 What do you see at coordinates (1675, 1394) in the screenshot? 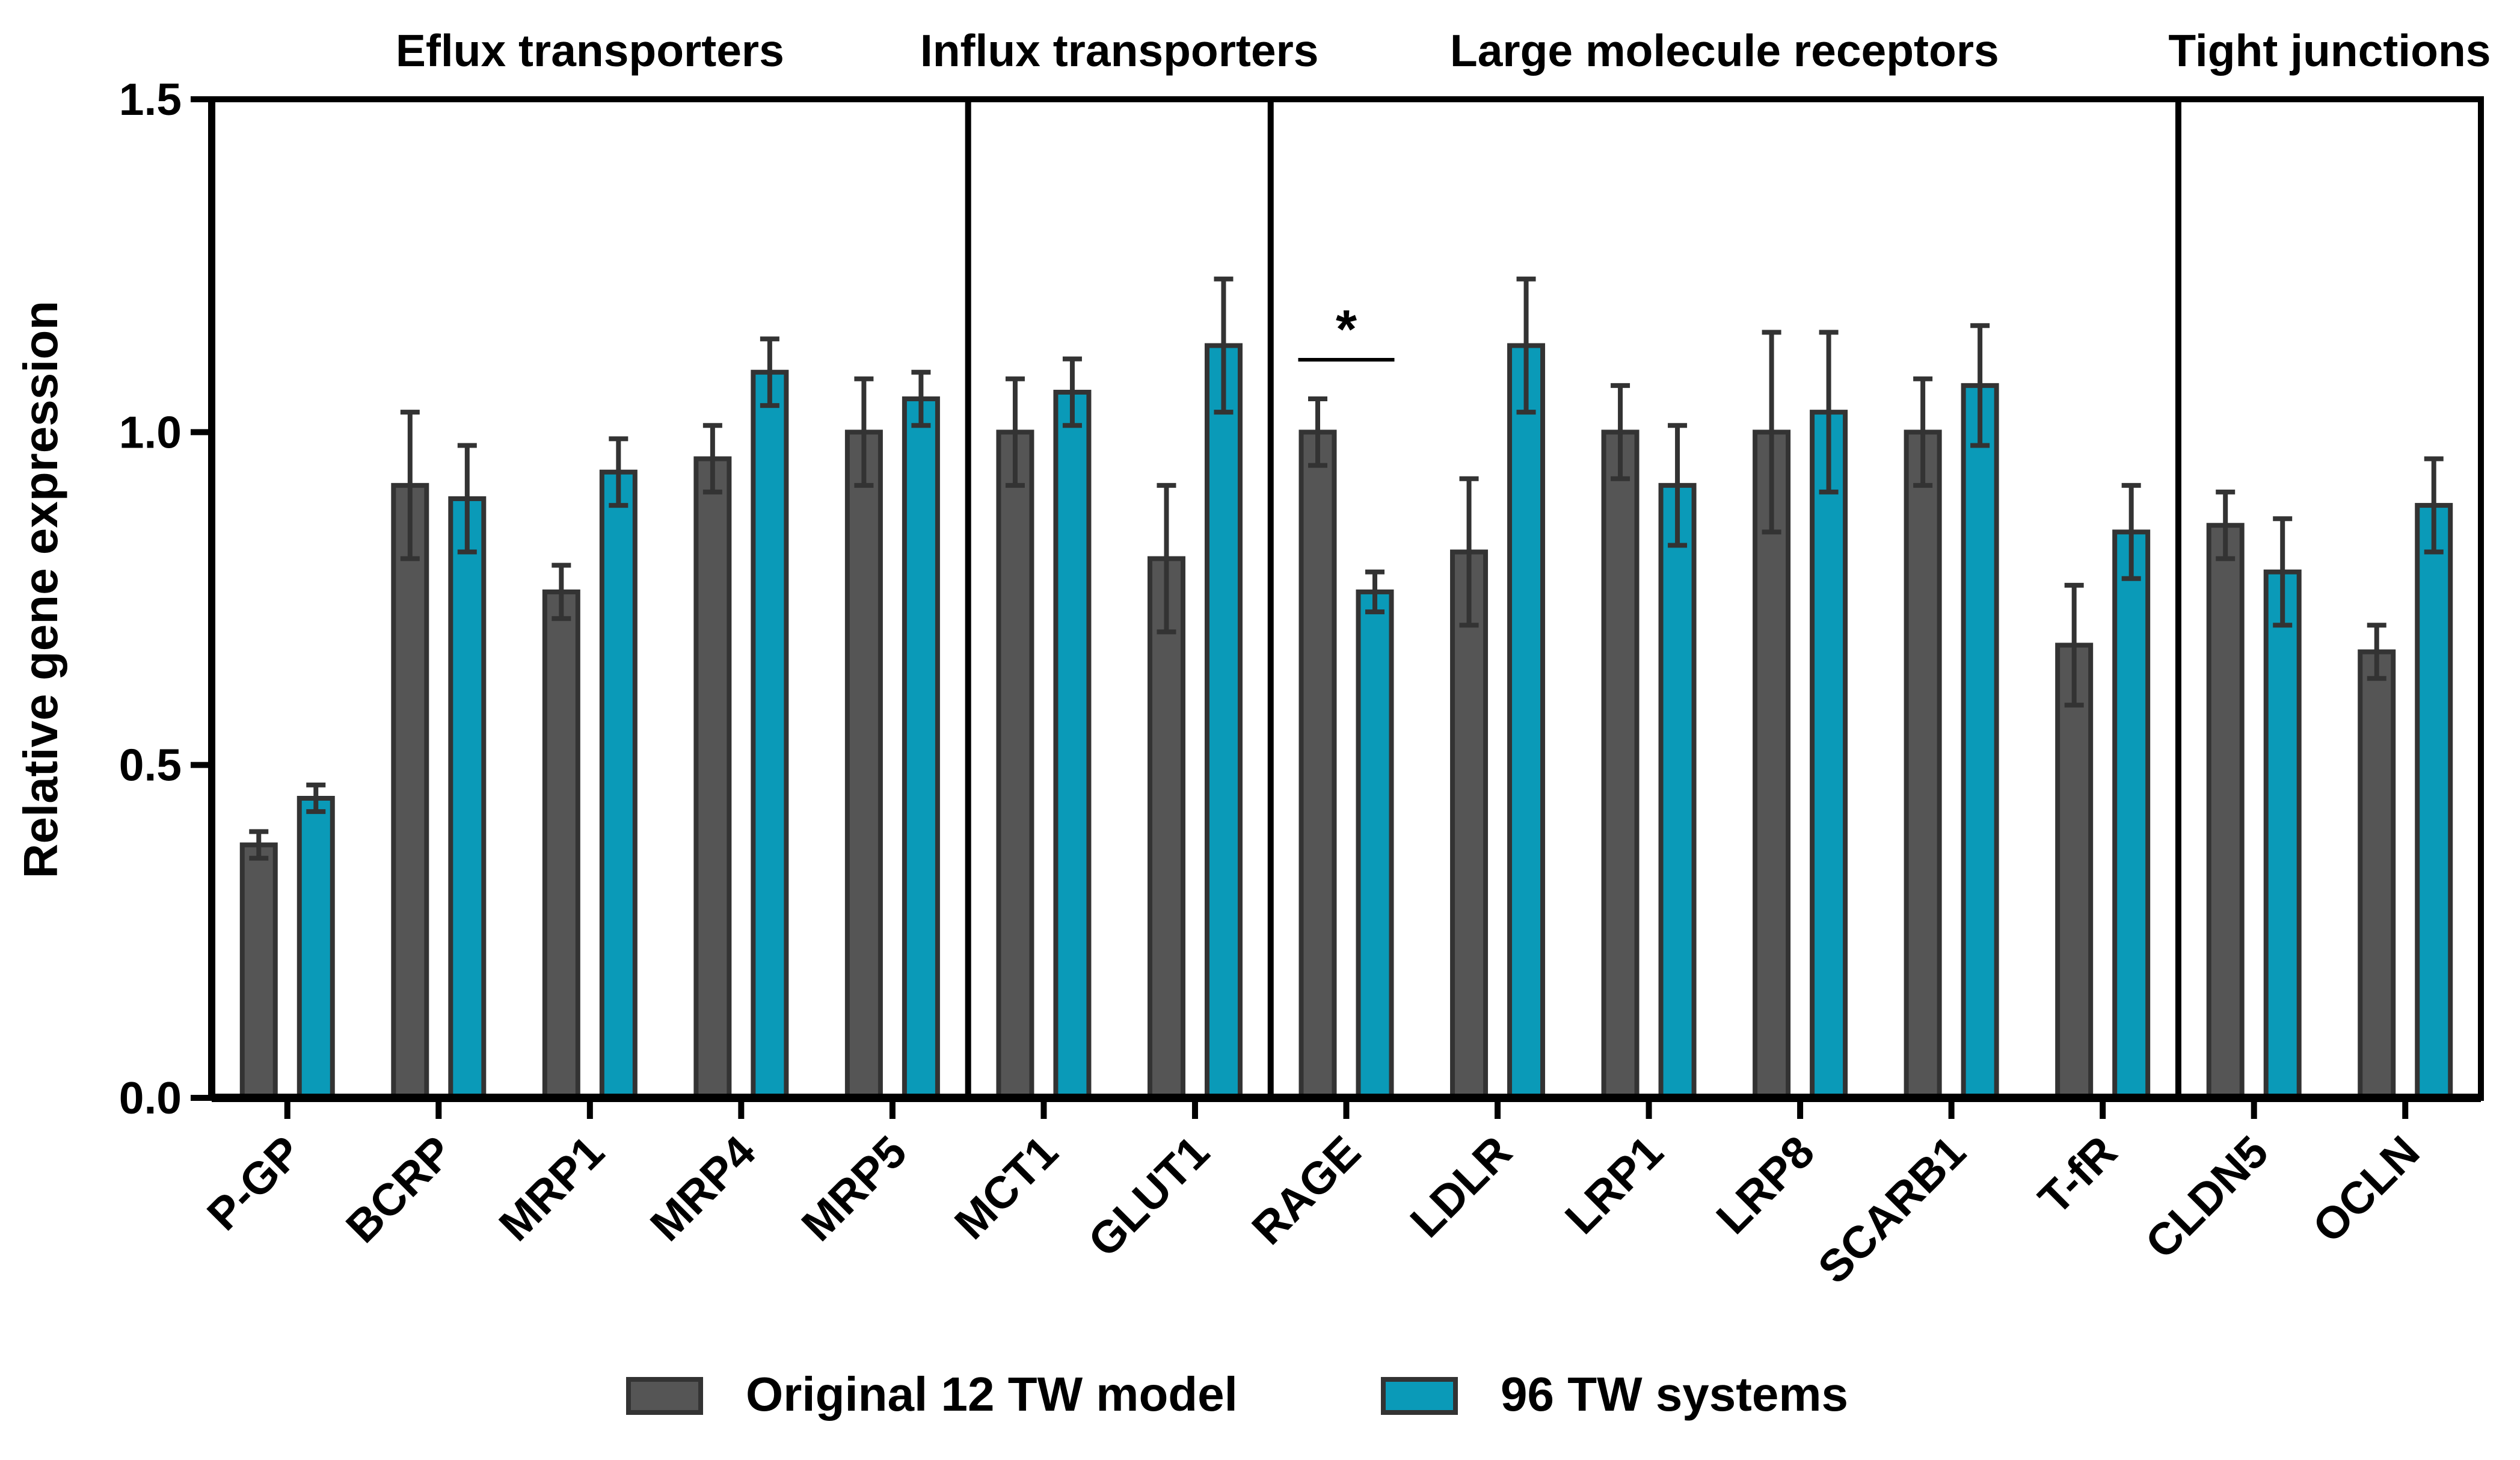
I see `legend-label: 96 TW systems` at bounding box center [1675, 1394].